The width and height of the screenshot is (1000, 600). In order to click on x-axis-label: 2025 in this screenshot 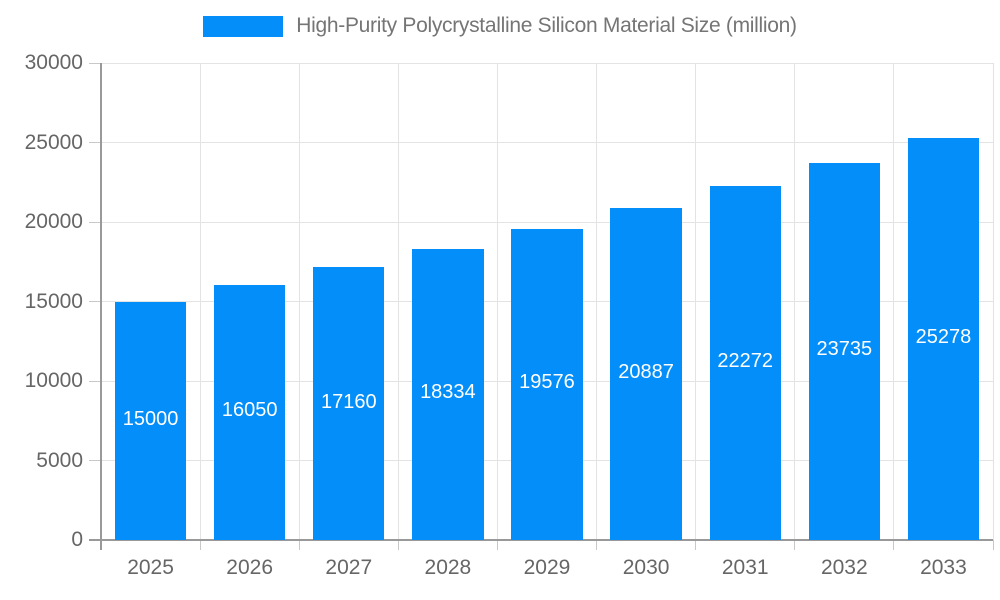, I will do `click(150, 567)`.